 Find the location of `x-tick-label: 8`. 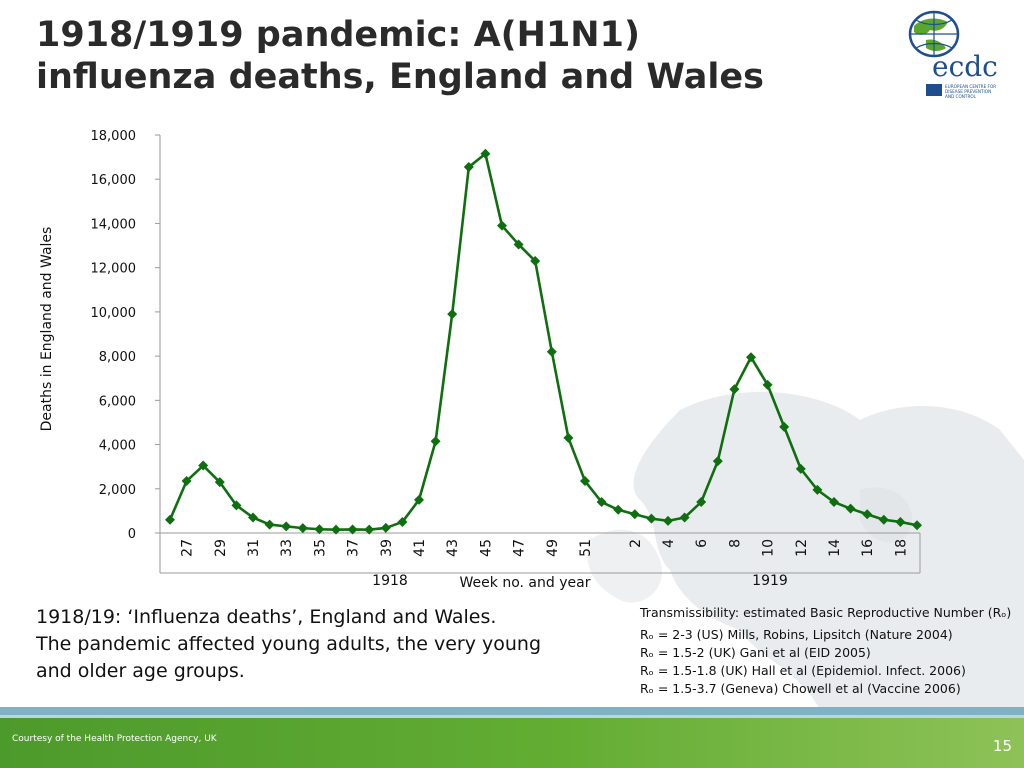

x-tick-label: 8 is located at coordinates (735, 543).